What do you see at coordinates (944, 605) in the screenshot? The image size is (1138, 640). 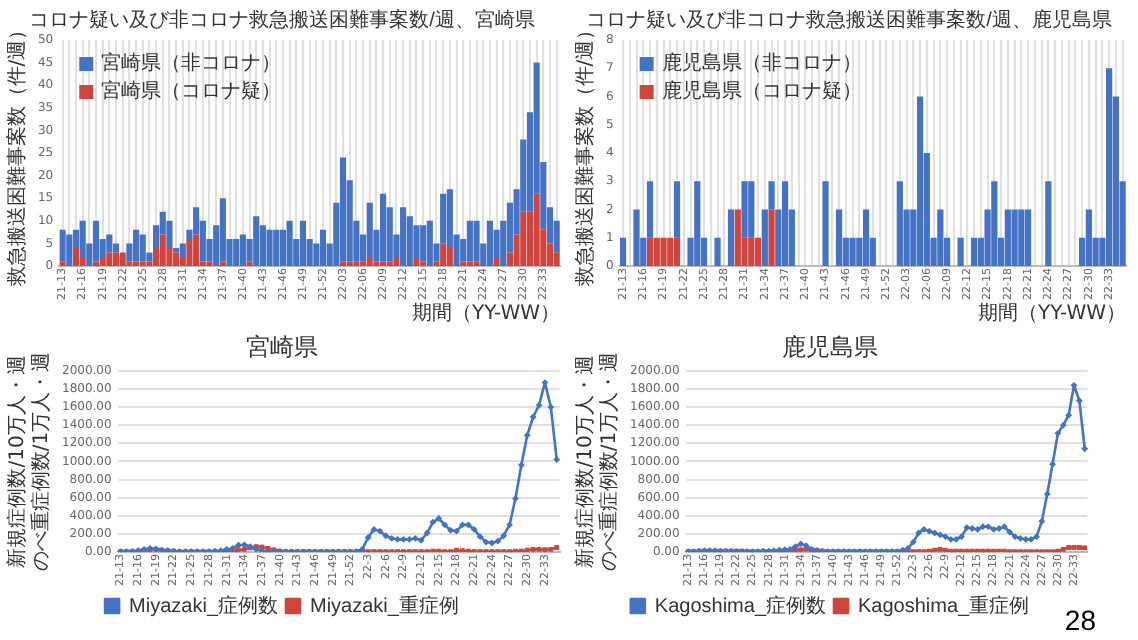 I see `legend-label: Kagoshima_重症例` at bounding box center [944, 605].